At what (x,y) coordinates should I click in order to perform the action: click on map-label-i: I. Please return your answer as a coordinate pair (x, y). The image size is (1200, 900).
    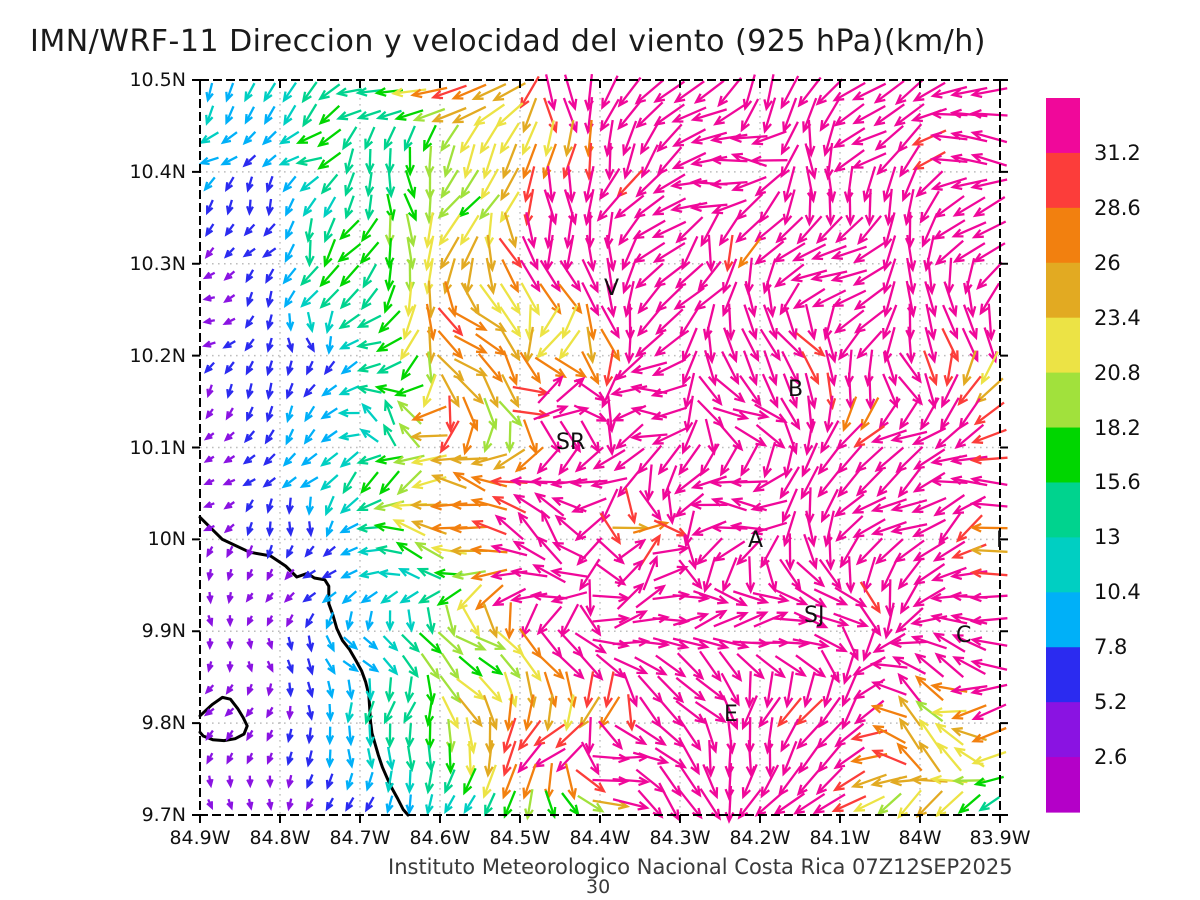
    Looking at the image, I should click on (999, 541).